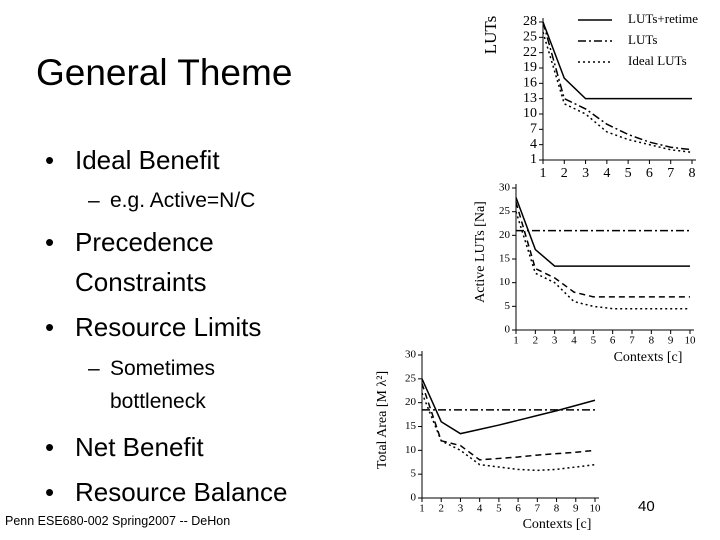 The image size is (720, 540). What do you see at coordinates (200, 327) in the screenshot?
I see `bullet: Resource Limits` at bounding box center [200, 327].